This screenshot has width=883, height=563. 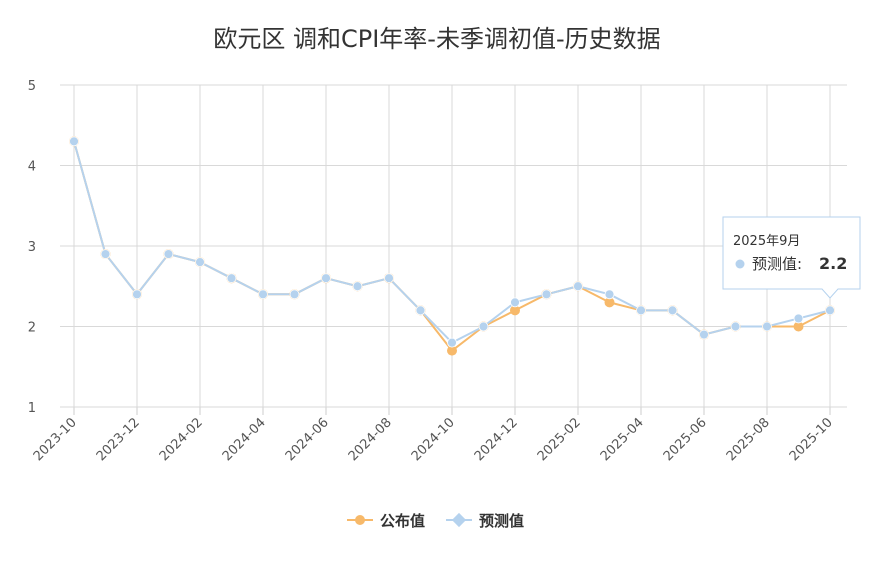 What do you see at coordinates (402, 521) in the screenshot?
I see `legend-label-published: 公布值` at bounding box center [402, 521].